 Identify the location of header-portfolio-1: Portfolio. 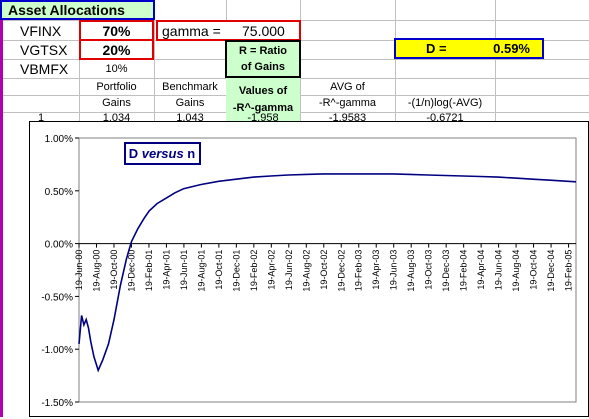
(116, 87).